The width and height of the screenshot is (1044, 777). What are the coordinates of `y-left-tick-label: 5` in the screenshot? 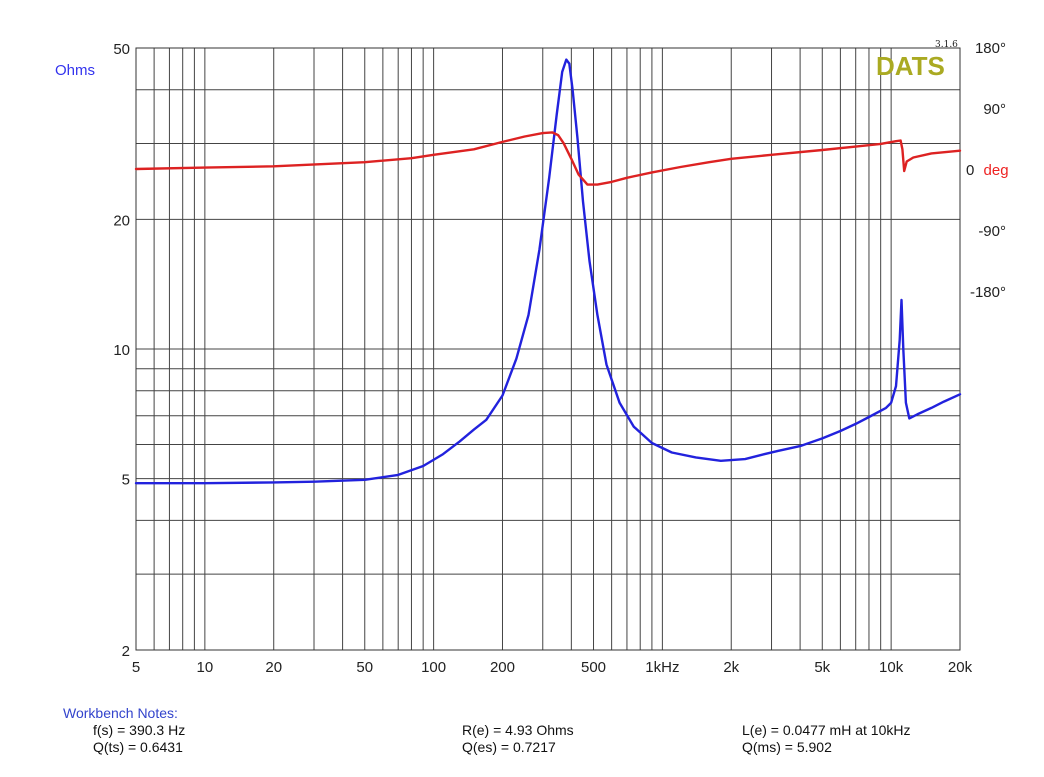 It's located at (126, 480).